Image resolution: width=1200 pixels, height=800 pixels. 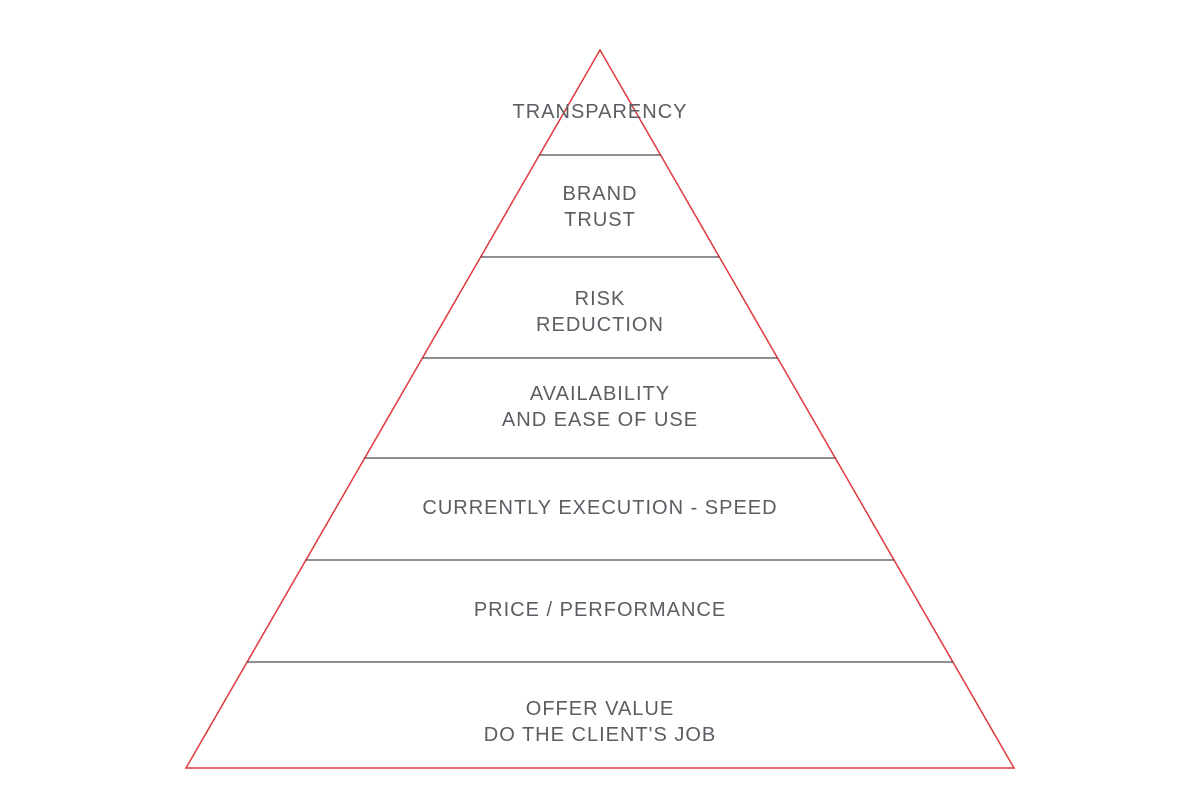 I want to click on pyramid-level-label: PRICE / PERFORMANCE, so click(x=600, y=610).